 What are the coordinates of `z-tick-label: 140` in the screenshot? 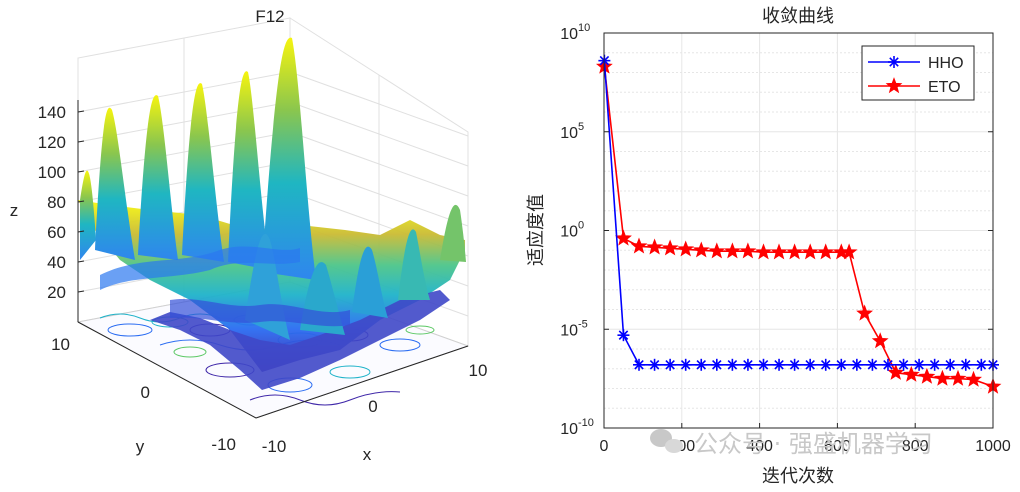 It's located at (52, 112).